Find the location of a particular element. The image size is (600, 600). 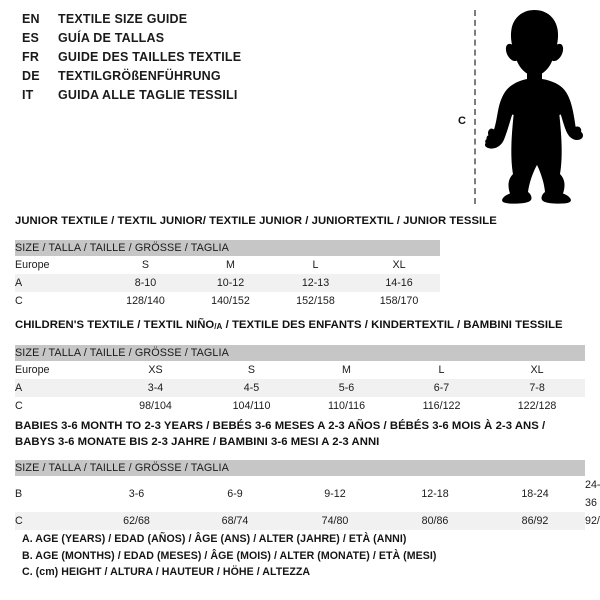

table-row: Europe XS S M L XL is located at coordinates (300, 369).